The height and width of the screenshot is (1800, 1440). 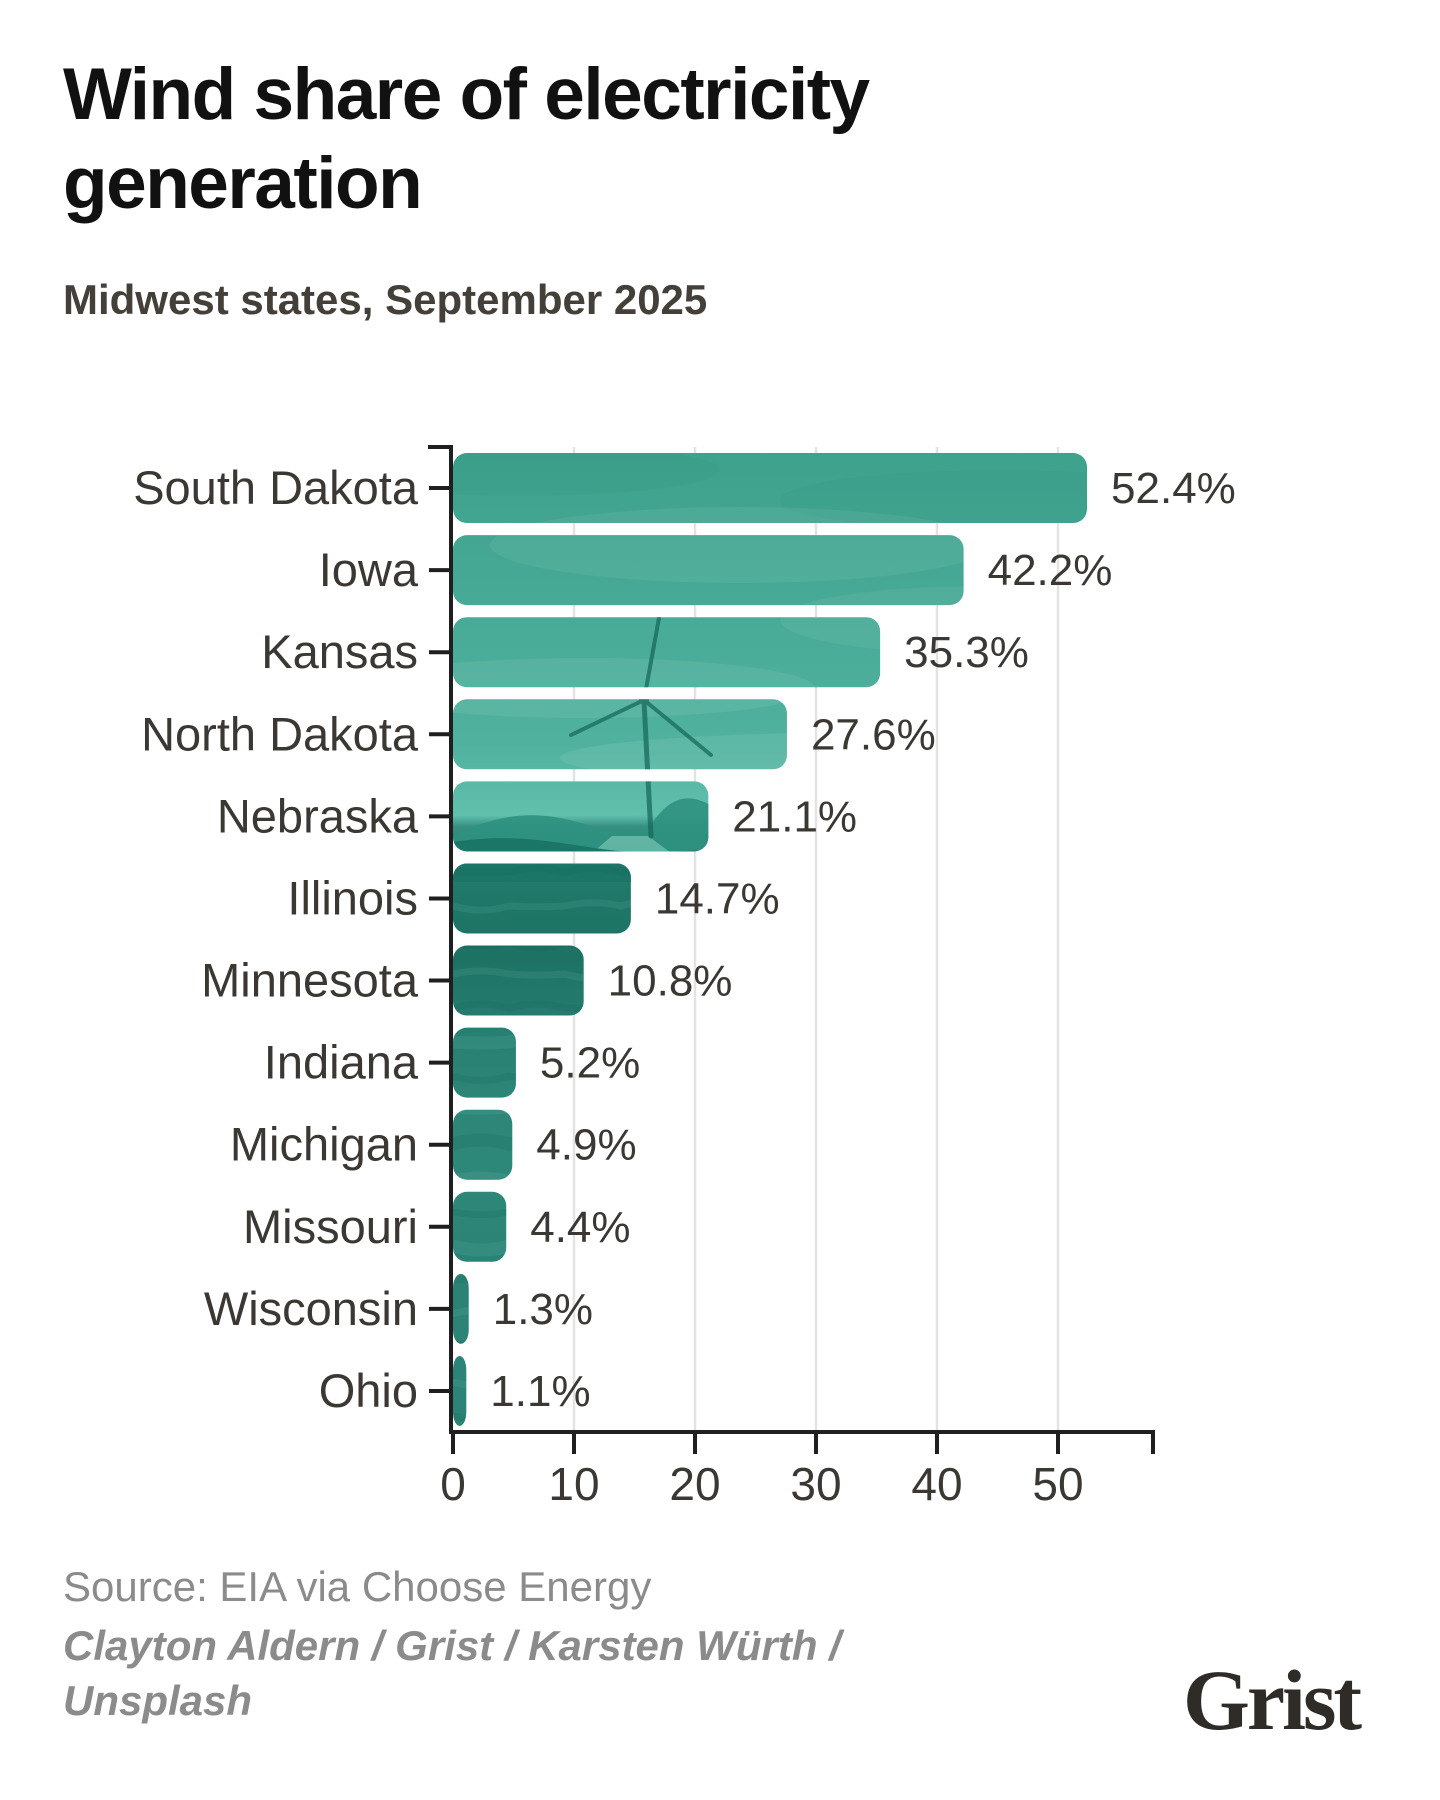 What do you see at coordinates (647, 768) in the screenshot?
I see `turbine-tower` at bounding box center [647, 768].